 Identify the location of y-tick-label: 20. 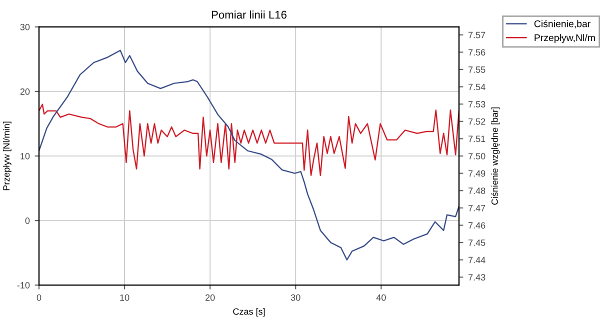
(25, 91).